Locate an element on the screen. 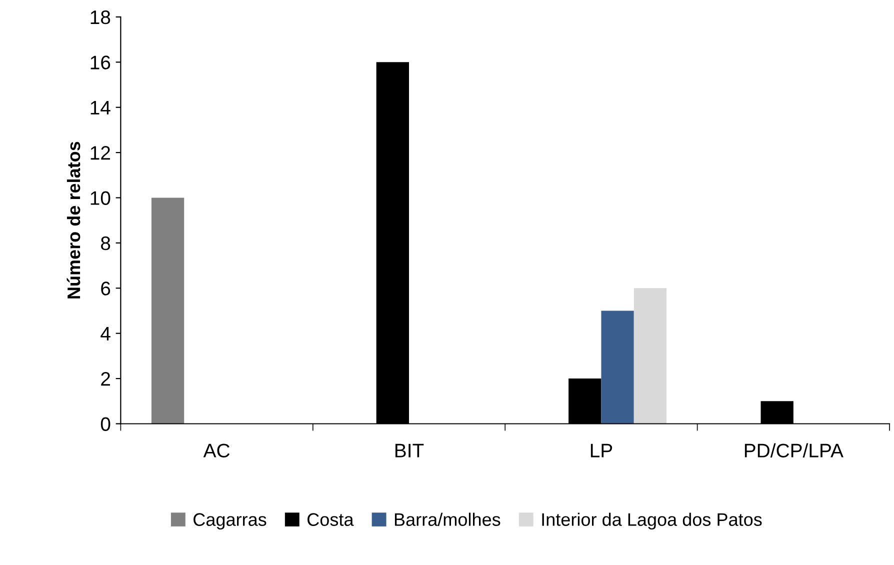  y-tick-label: 18 is located at coordinates (100, 17).